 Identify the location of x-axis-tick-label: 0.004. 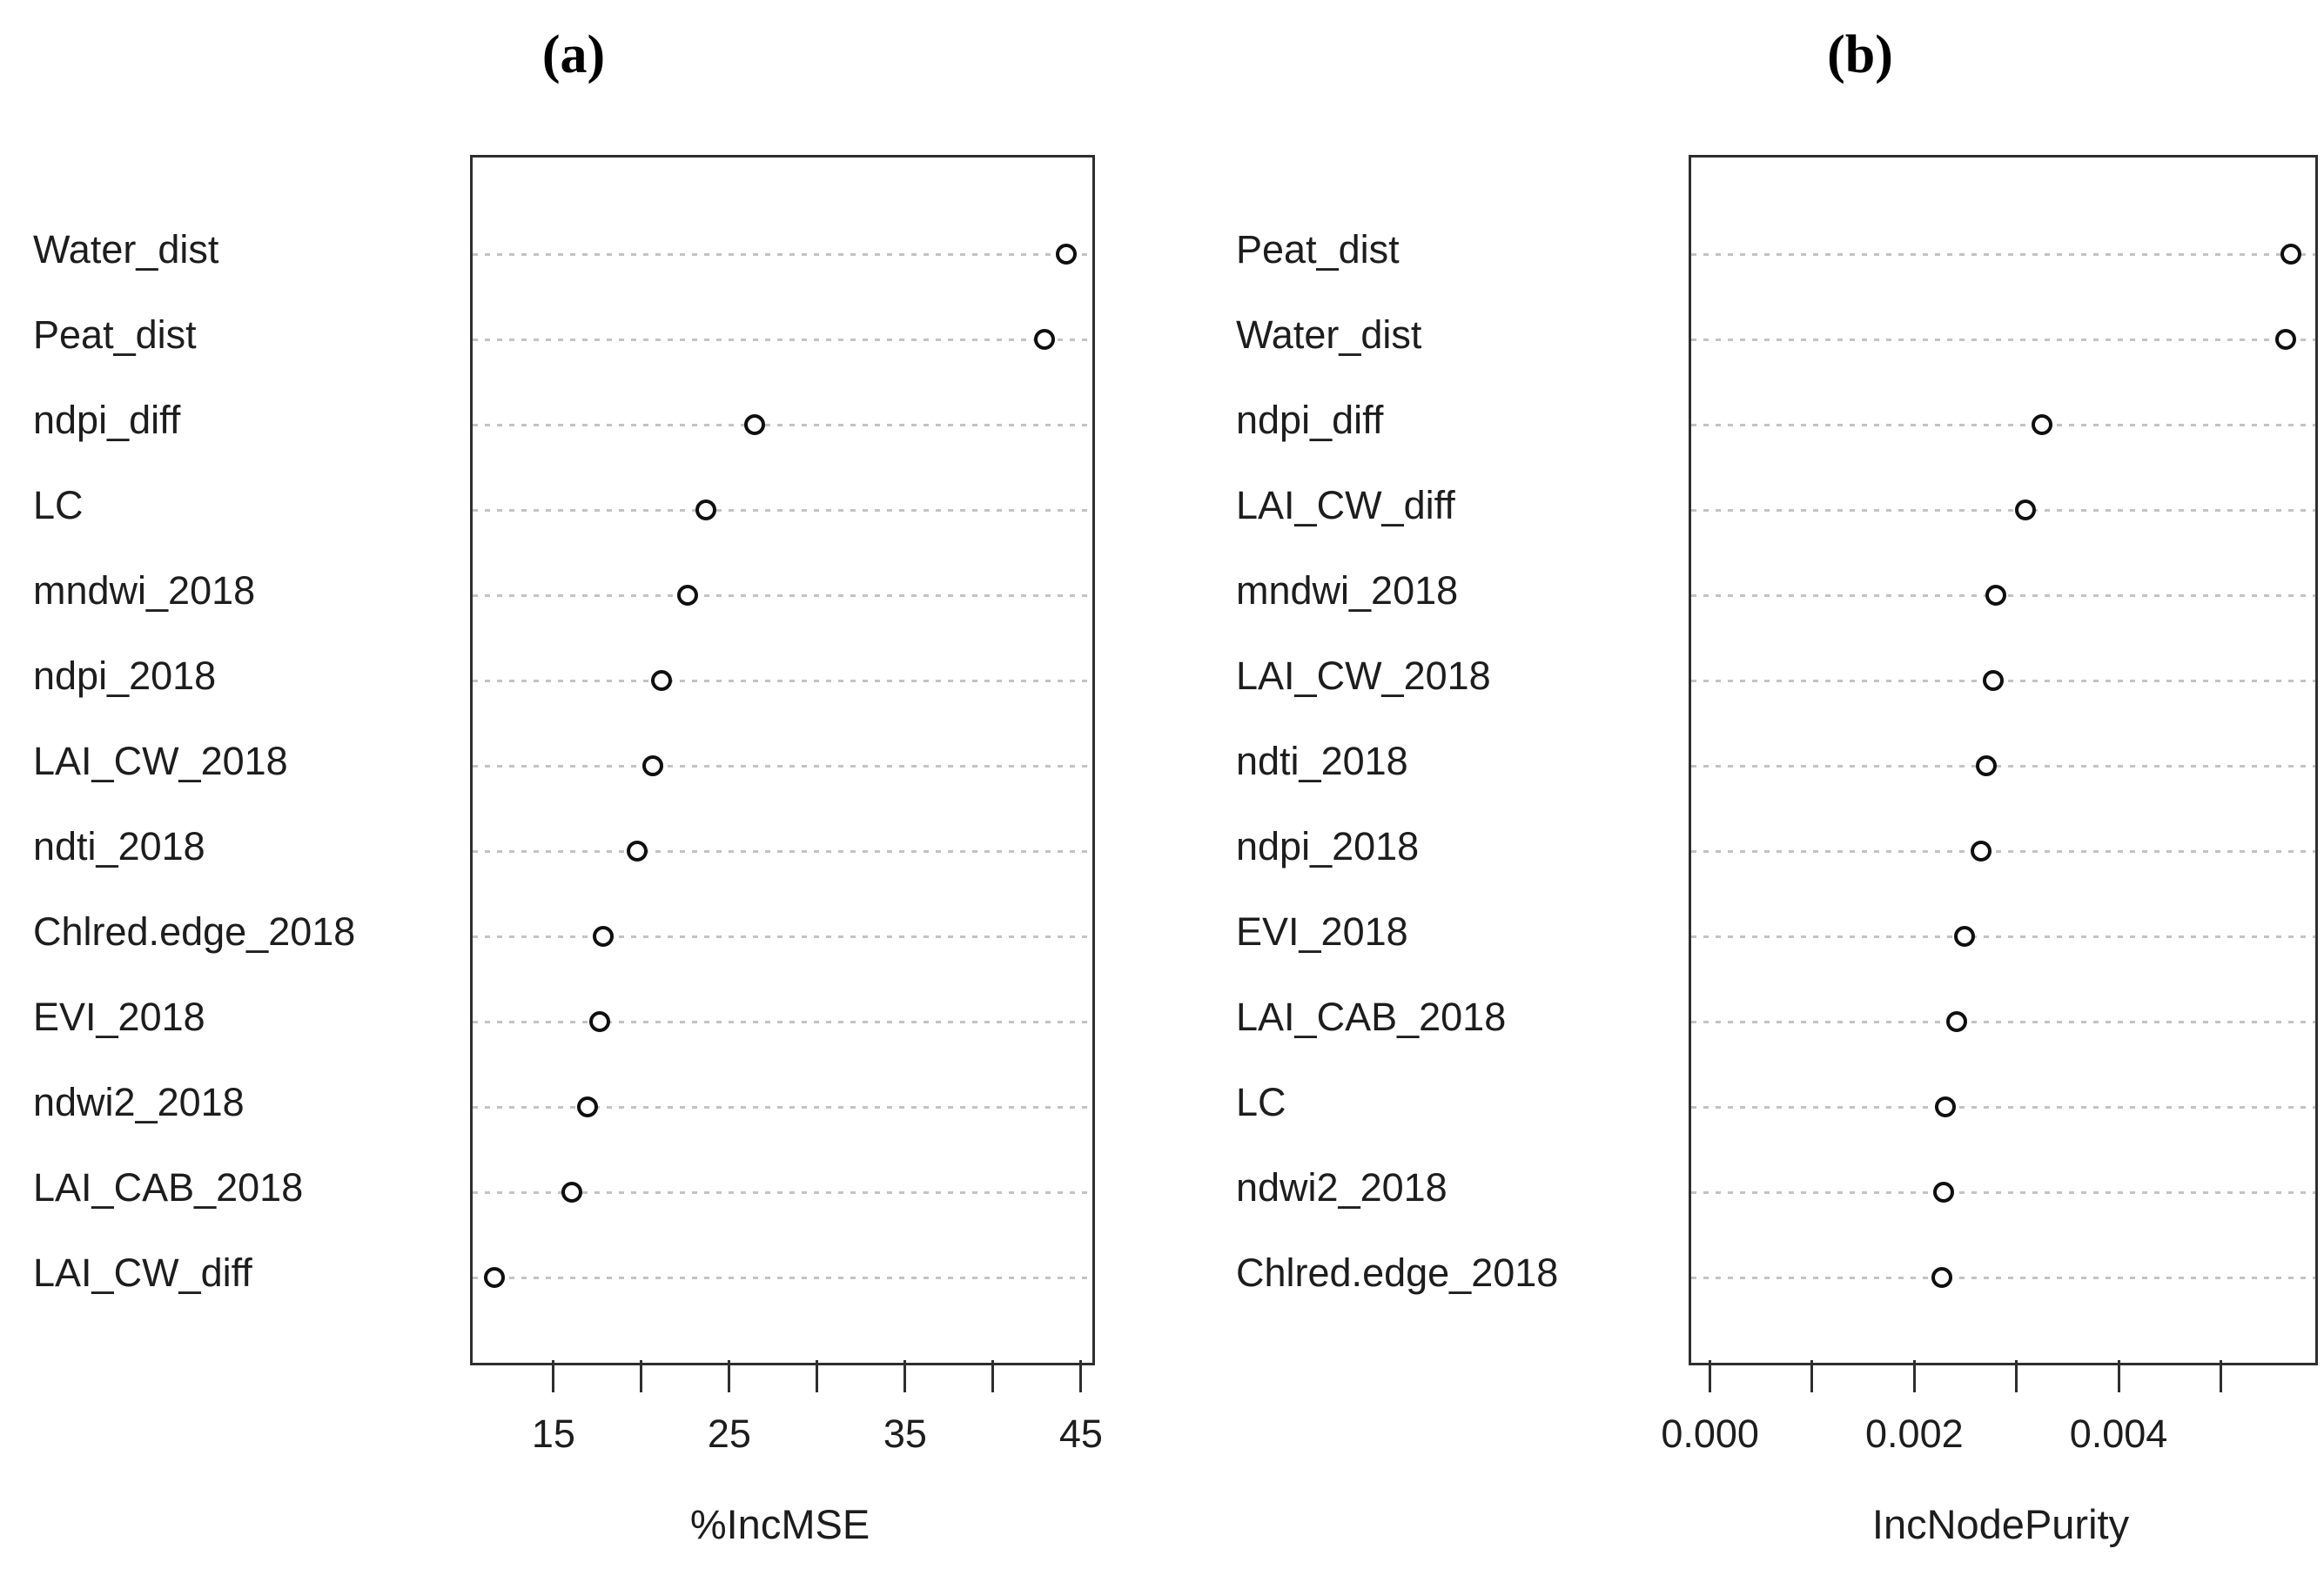
(2119, 1433).